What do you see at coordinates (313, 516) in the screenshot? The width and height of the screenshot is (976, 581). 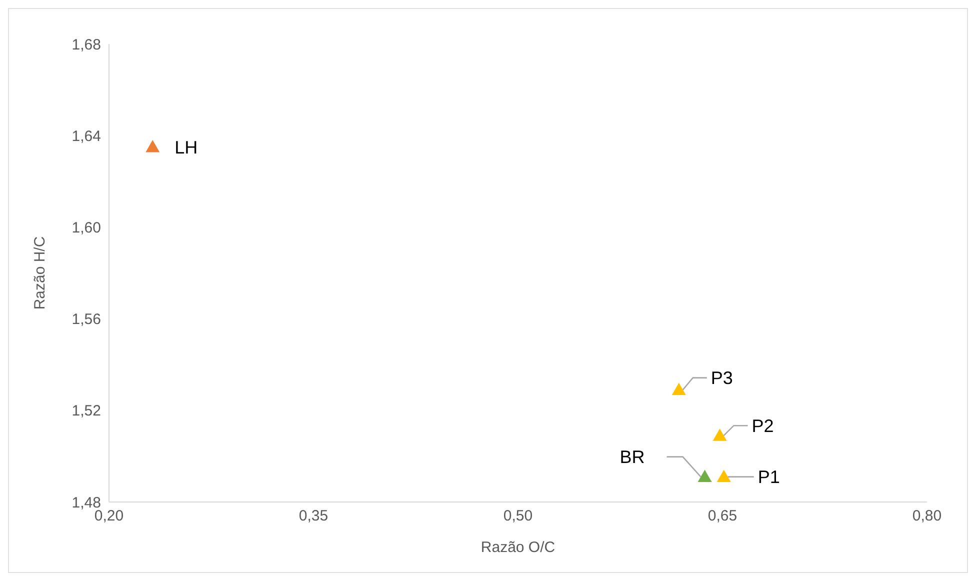 I see `x-tick-label: 0,35` at bounding box center [313, 516].